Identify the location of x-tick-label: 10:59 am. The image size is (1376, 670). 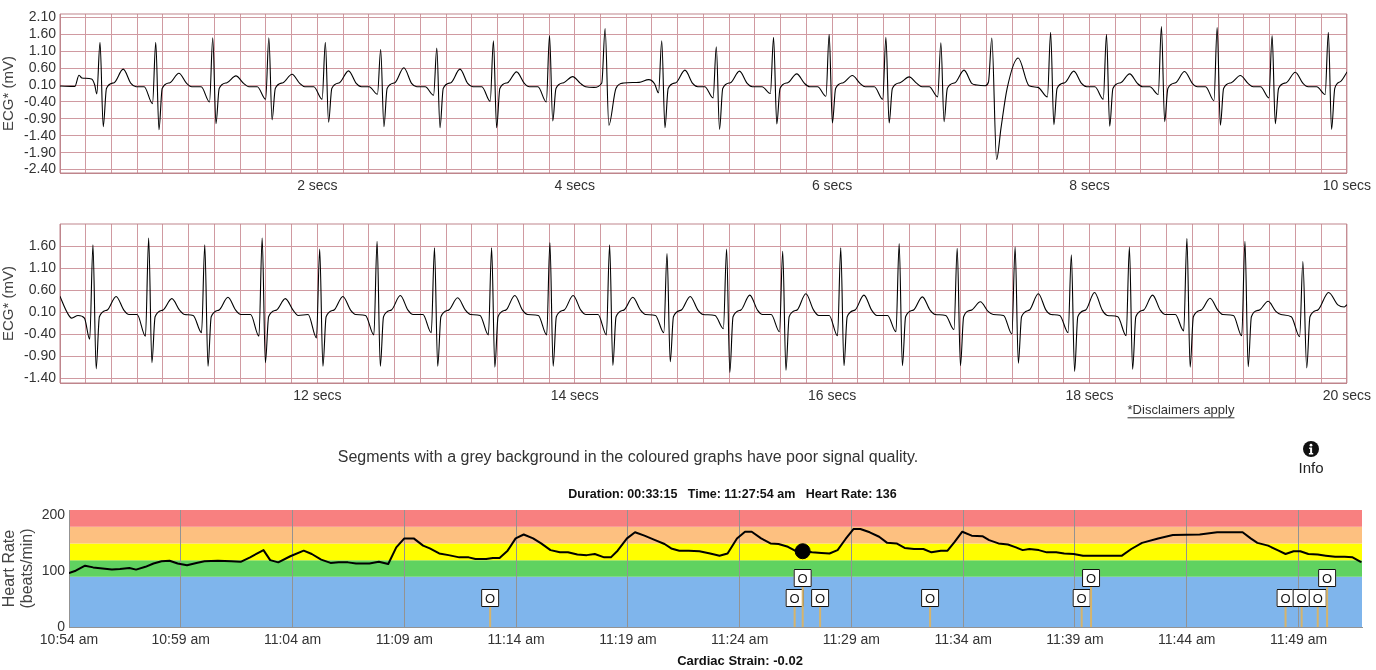
(180, 639).